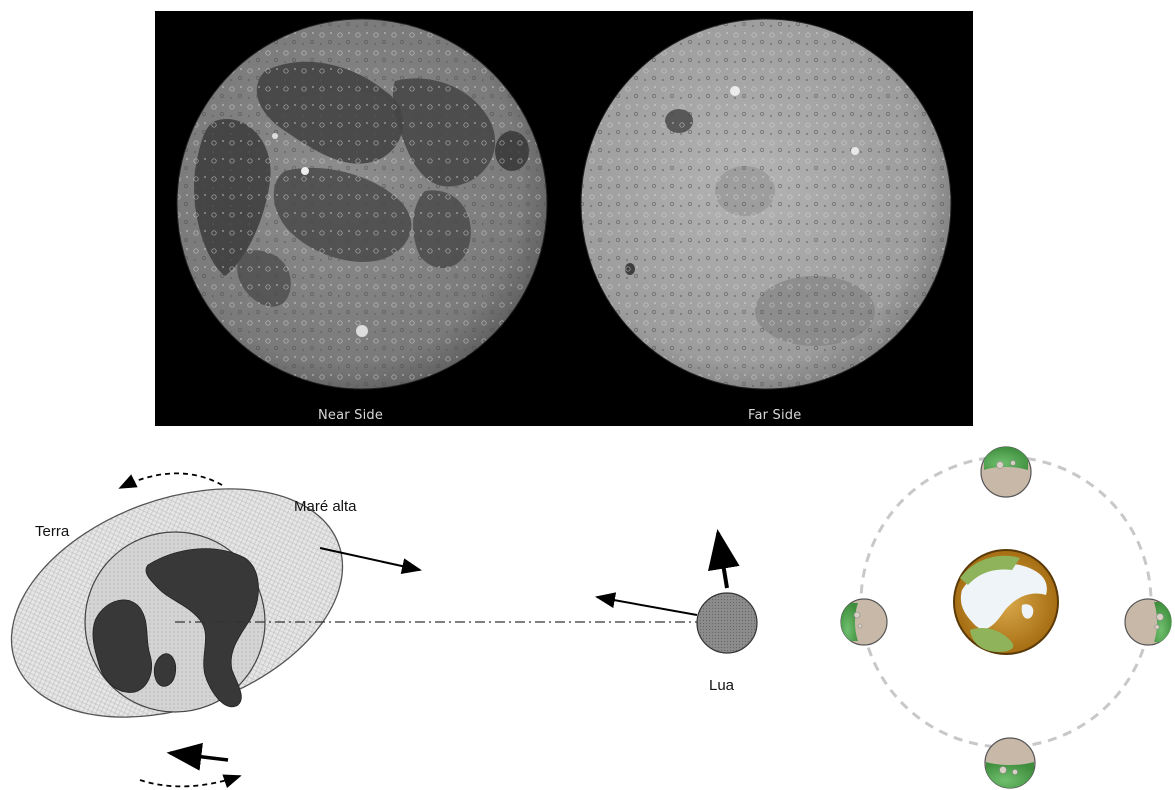  Describe the element at coordinates (722, 685) in the screenshot. I see `moon-label: Lua` at that location.